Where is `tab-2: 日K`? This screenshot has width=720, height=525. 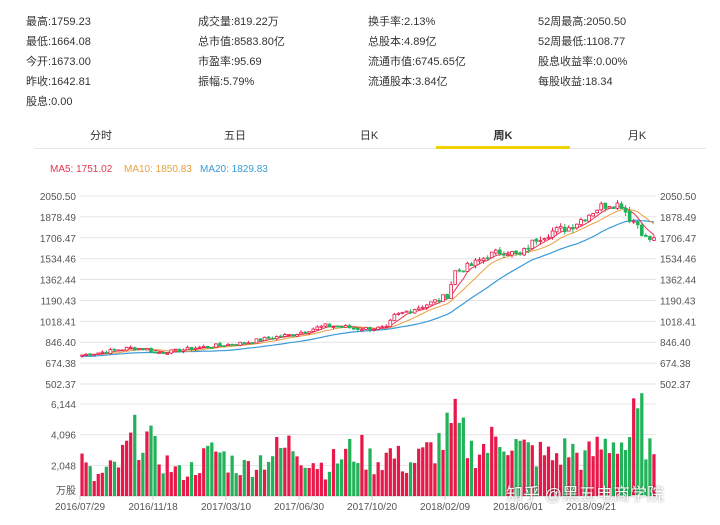 tab-2: 日K is located at coordinates (369, 136).